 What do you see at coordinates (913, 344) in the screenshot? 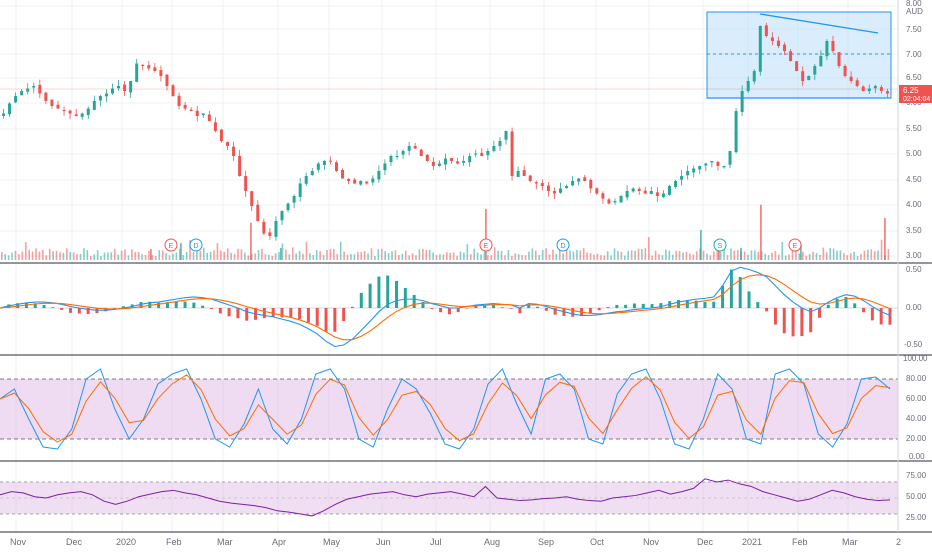
I see `macd-tick: -0.50` at bounding box center [913, 344].